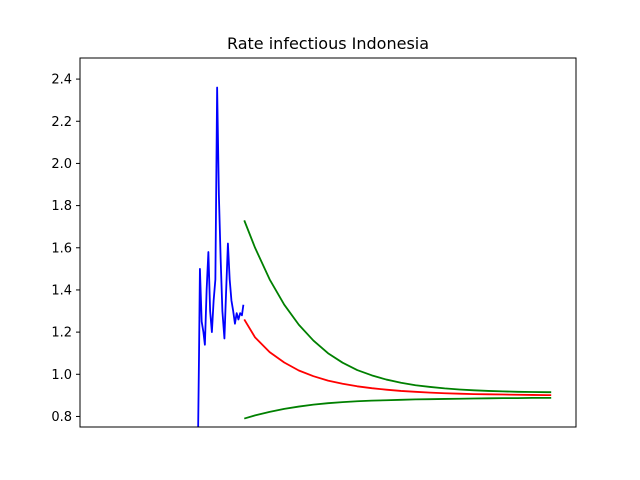 This screenshot has width=640, height=480. I want to click on y-axis: 0.8 1.0 1.2 1.4 1.6 1.8 2.0 2.2 2.4, so click(65, 249).